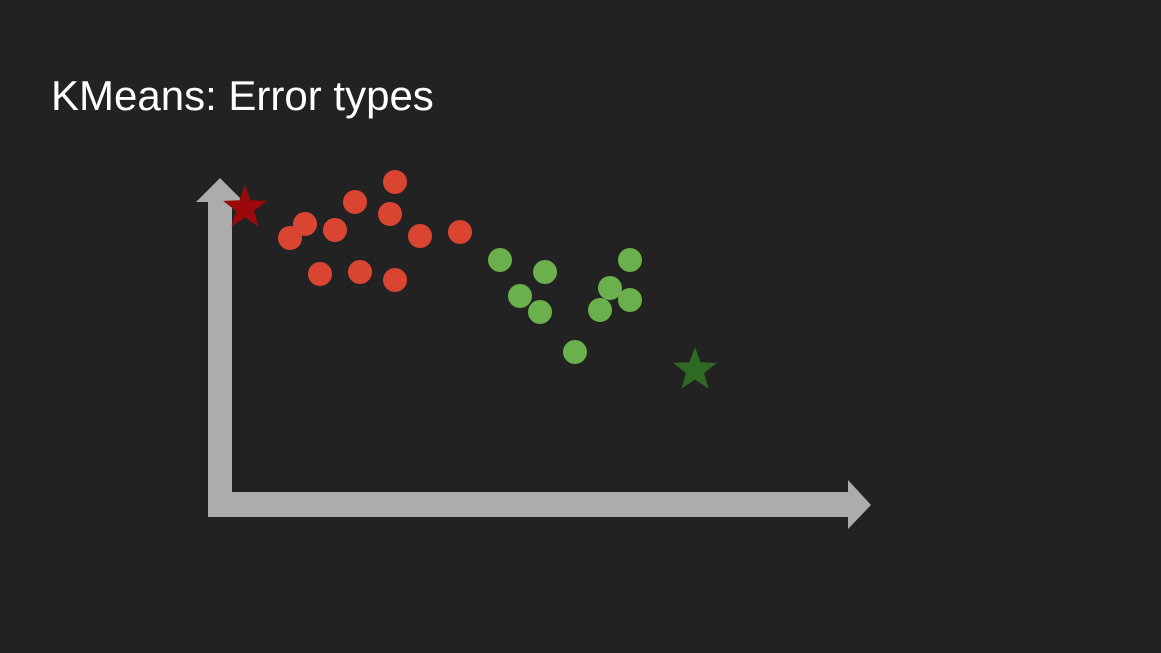  I want to click on y-axis-arrow, so click(220, 347).